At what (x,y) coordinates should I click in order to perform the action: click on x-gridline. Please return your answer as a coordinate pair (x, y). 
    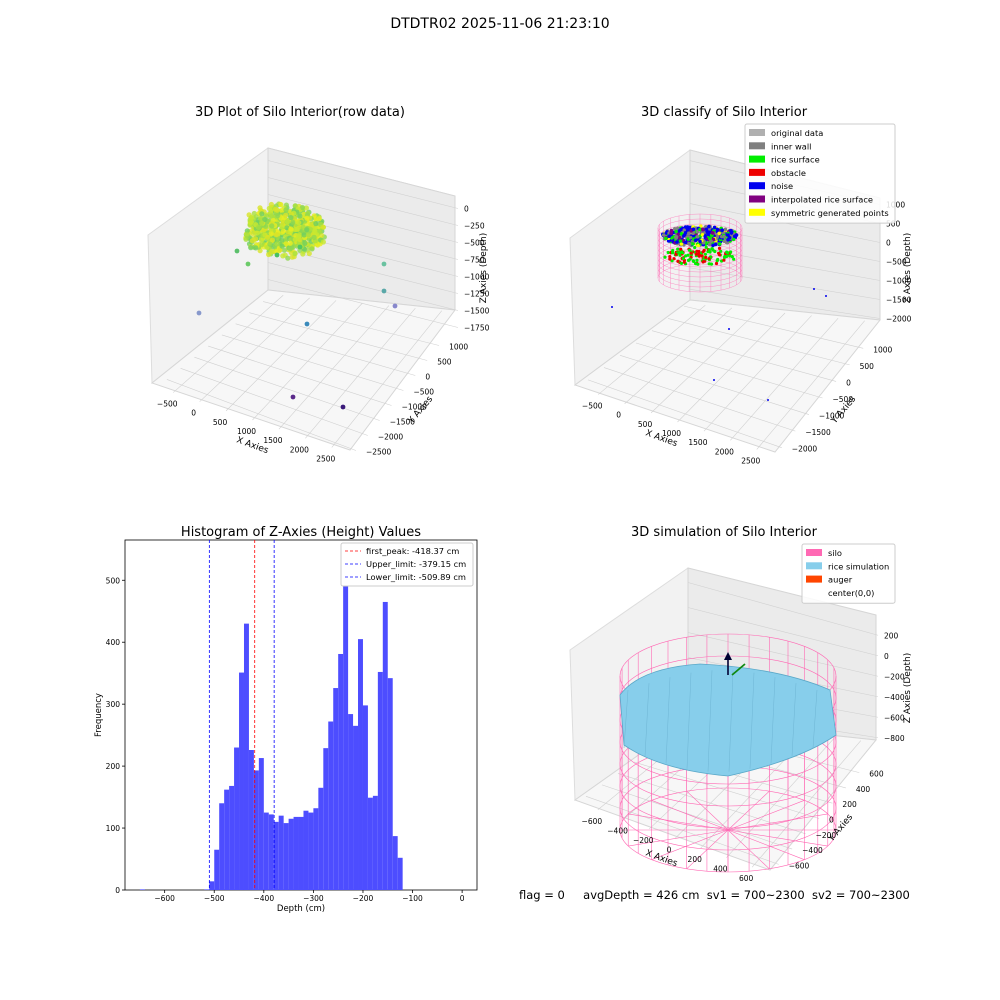
    Looking at the image, I should click on (780, 797).